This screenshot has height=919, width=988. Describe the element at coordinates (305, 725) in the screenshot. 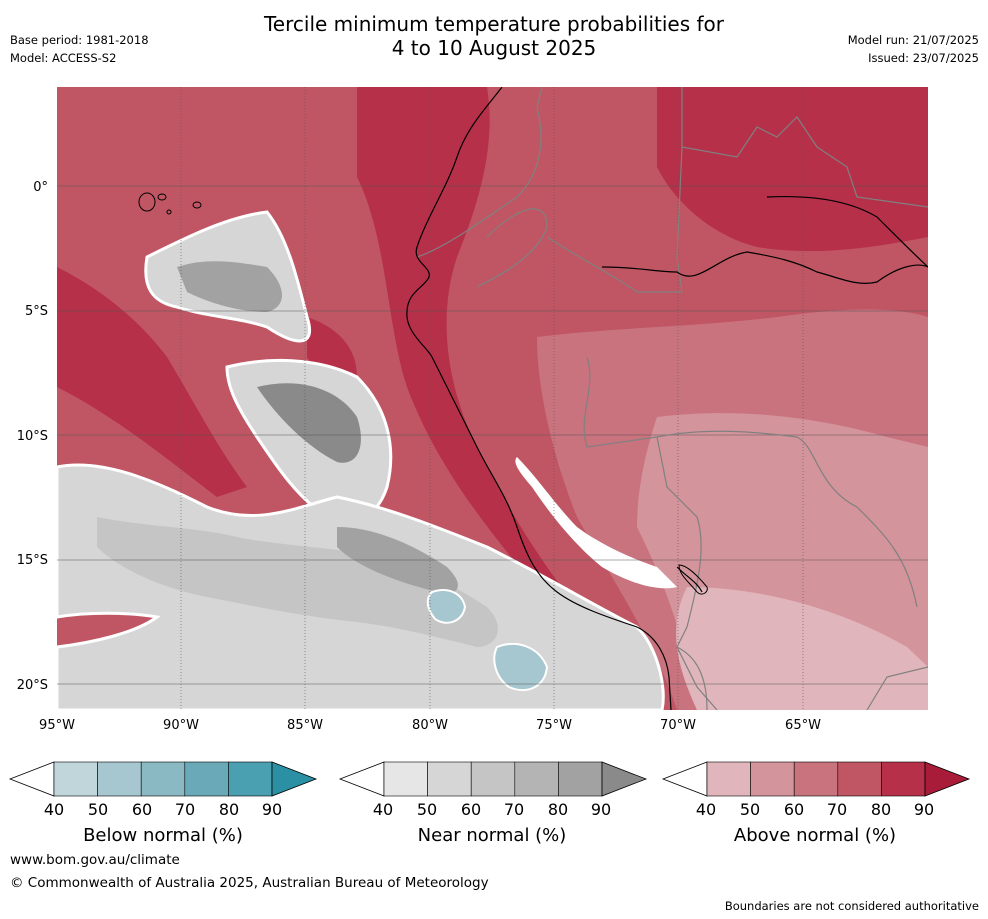

I see `lon-label-85w: 85°W` at that location.